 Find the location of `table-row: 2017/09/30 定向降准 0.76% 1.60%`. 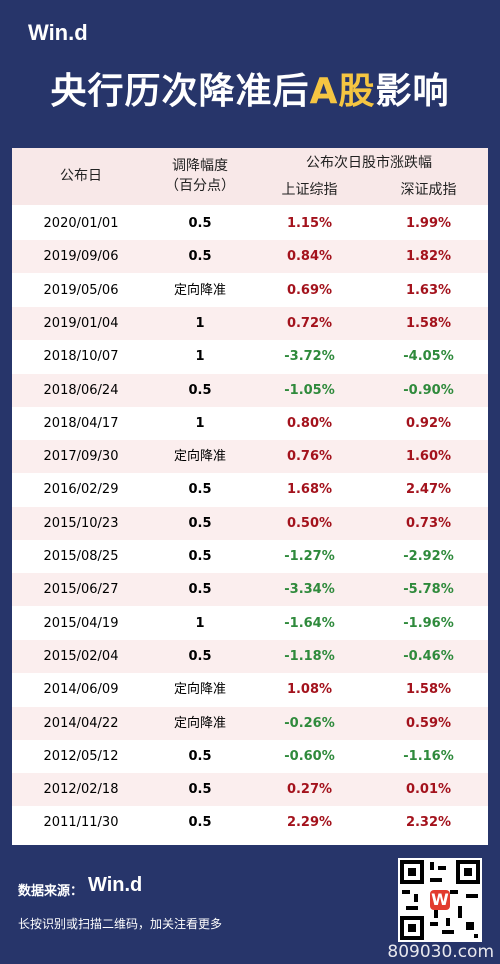

table-row: 2017/09/30 定向降准 0.76% 1.60% is located at coordinates (250, 457).